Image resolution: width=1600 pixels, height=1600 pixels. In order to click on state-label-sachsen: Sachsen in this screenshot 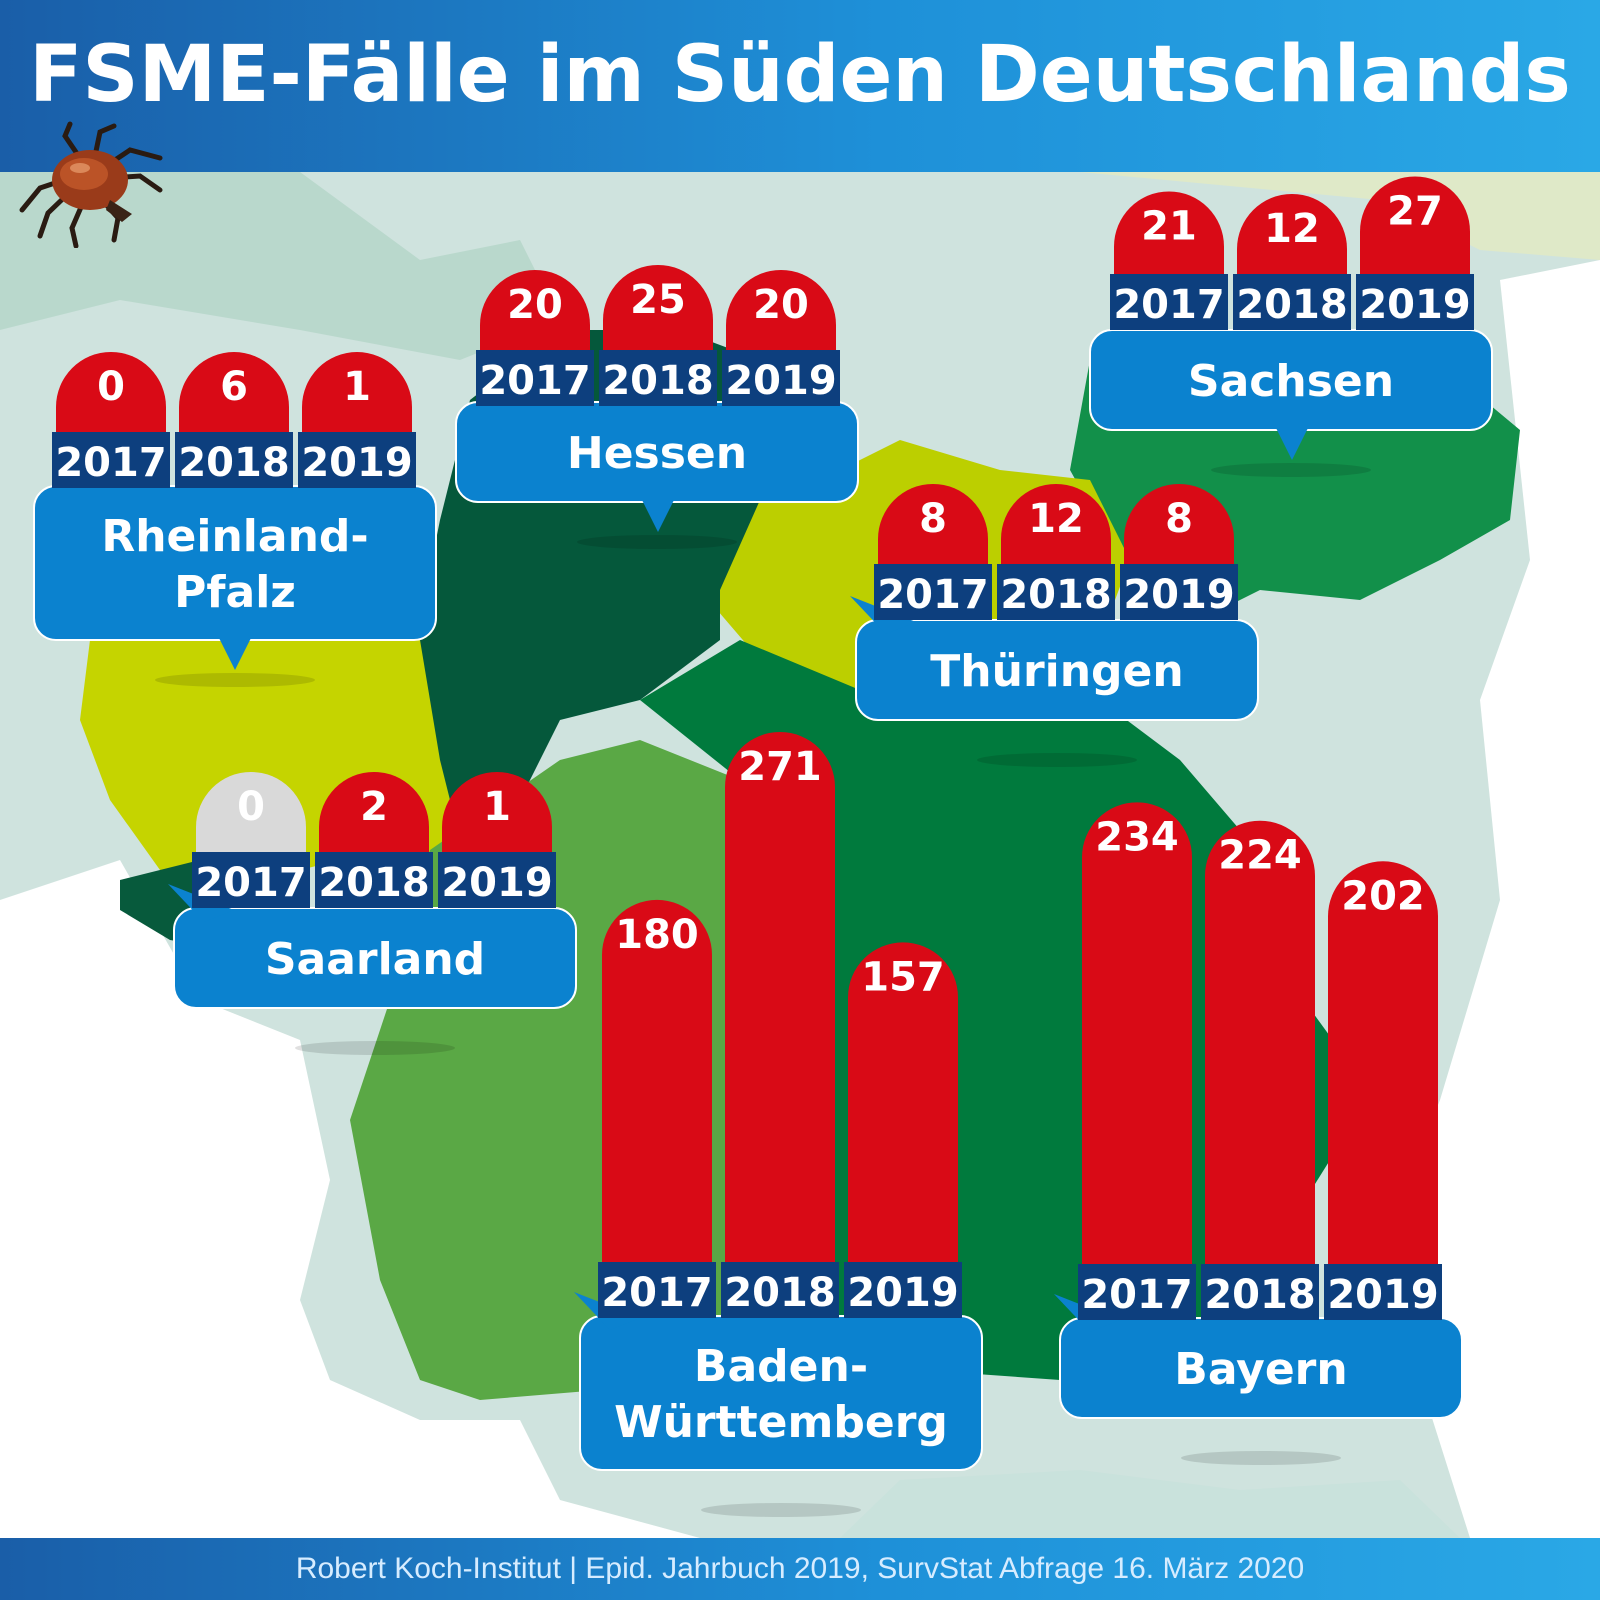, I will do `click(1291, 381)`.